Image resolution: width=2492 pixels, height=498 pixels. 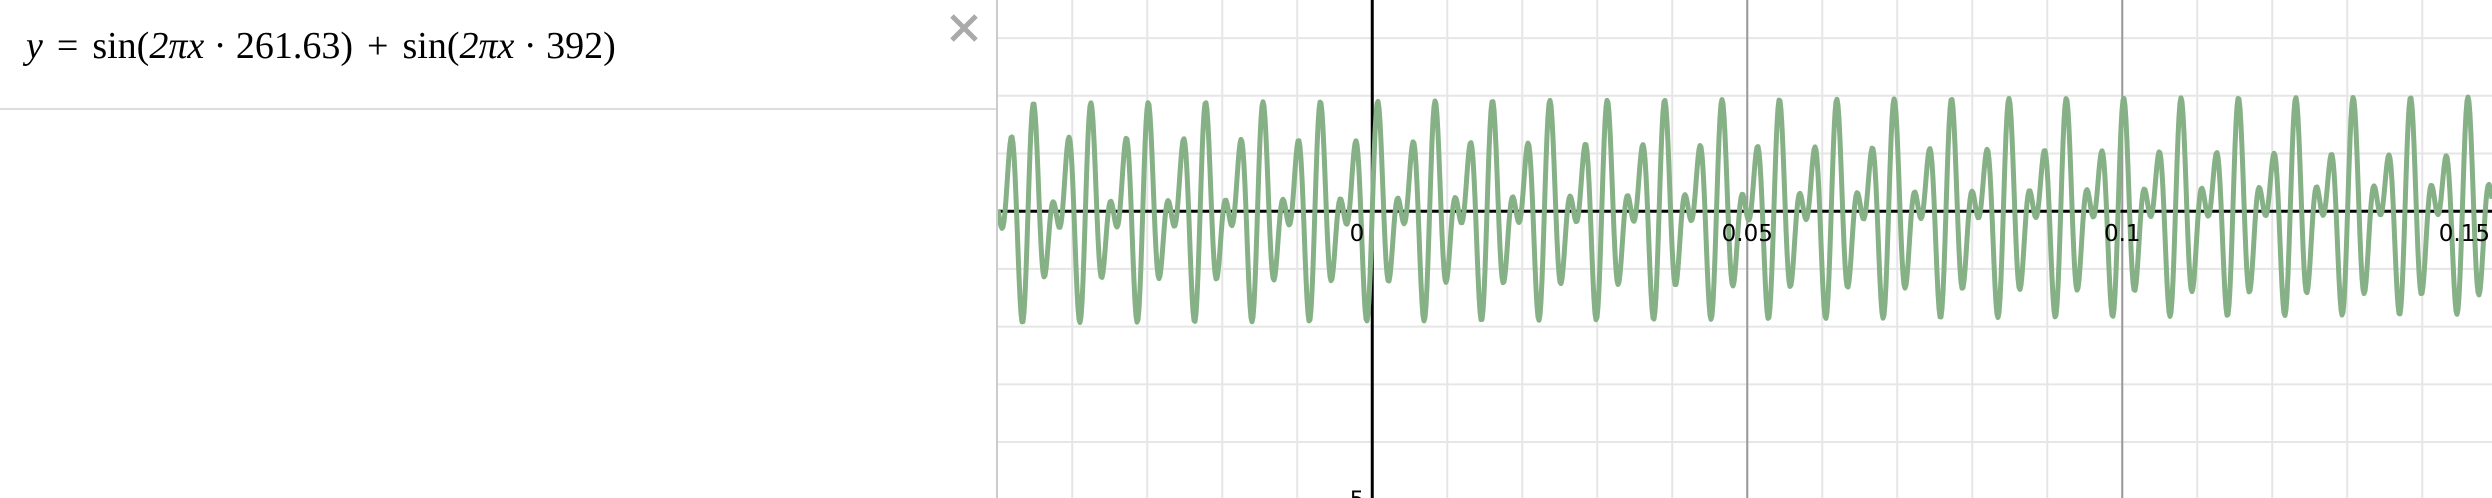 What do you see at coordinates (1357, 234) in the screenshot?
I see `x-tick-label: 0` at bounding box center [1357, 234].